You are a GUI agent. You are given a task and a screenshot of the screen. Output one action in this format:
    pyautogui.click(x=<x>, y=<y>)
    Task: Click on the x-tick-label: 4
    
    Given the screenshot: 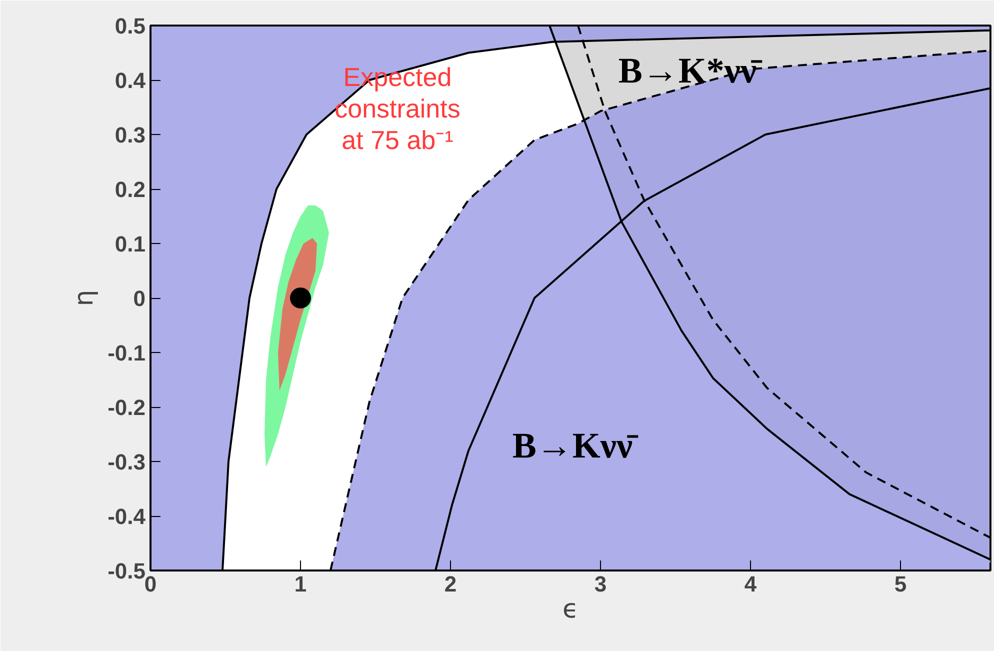 What is the action you would take?
    pyautogui.click(x=751, y=584)
    